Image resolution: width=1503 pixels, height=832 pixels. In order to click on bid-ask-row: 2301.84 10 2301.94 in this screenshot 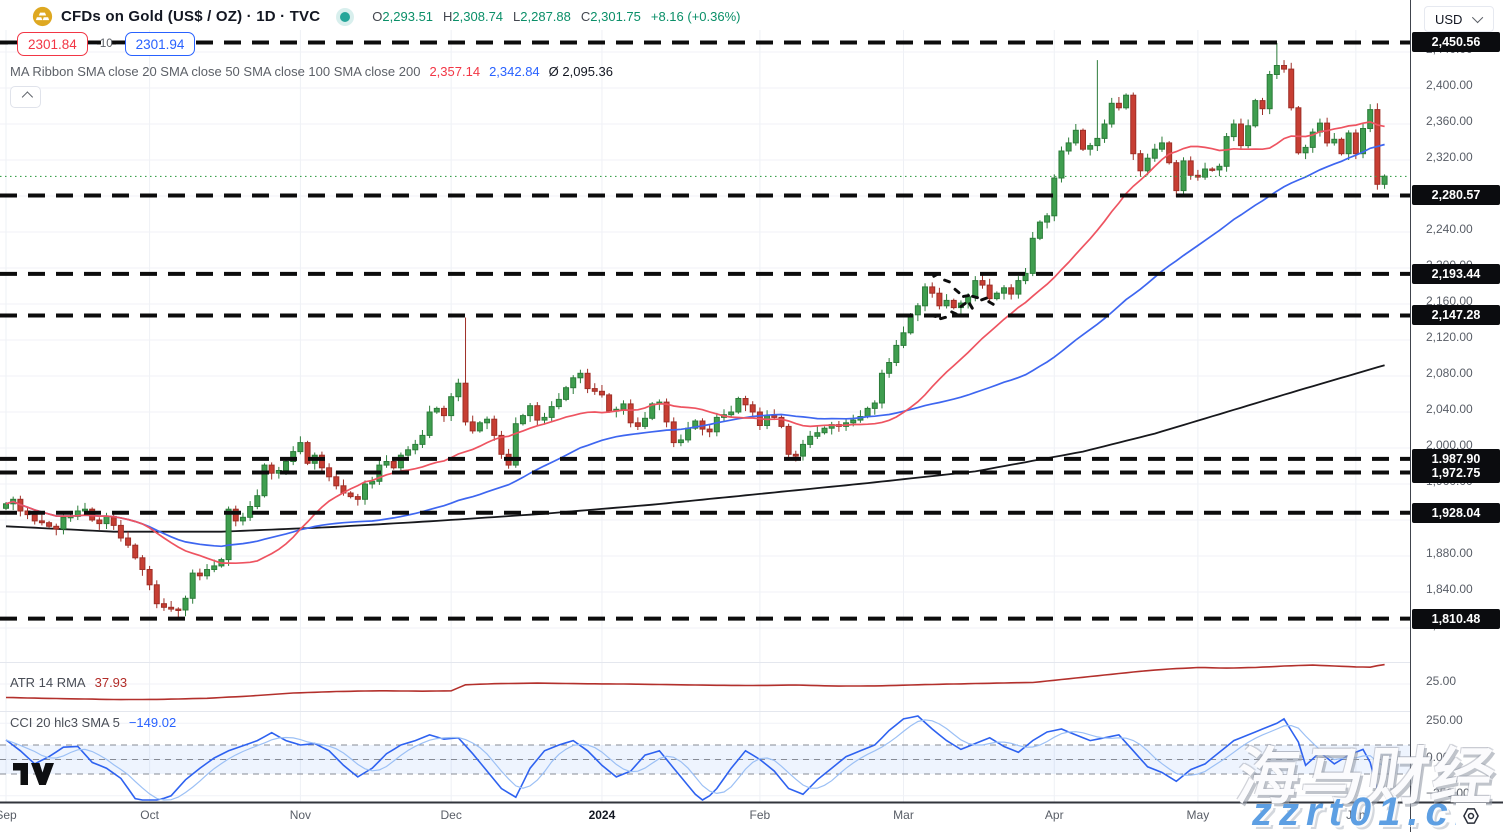, I will do `click(102, 44)`.